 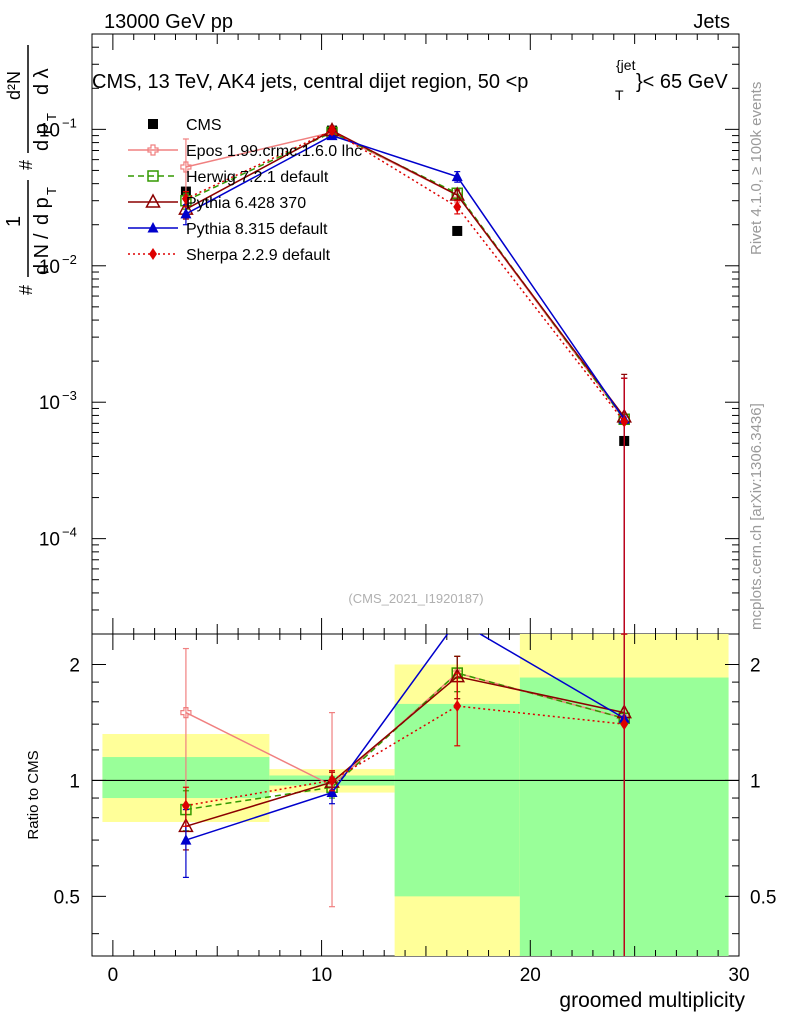 What do you see at coordinates (153, 200) in the screenshot?
I see `legend-marker-pythia6` at bounding box center [153, 200].